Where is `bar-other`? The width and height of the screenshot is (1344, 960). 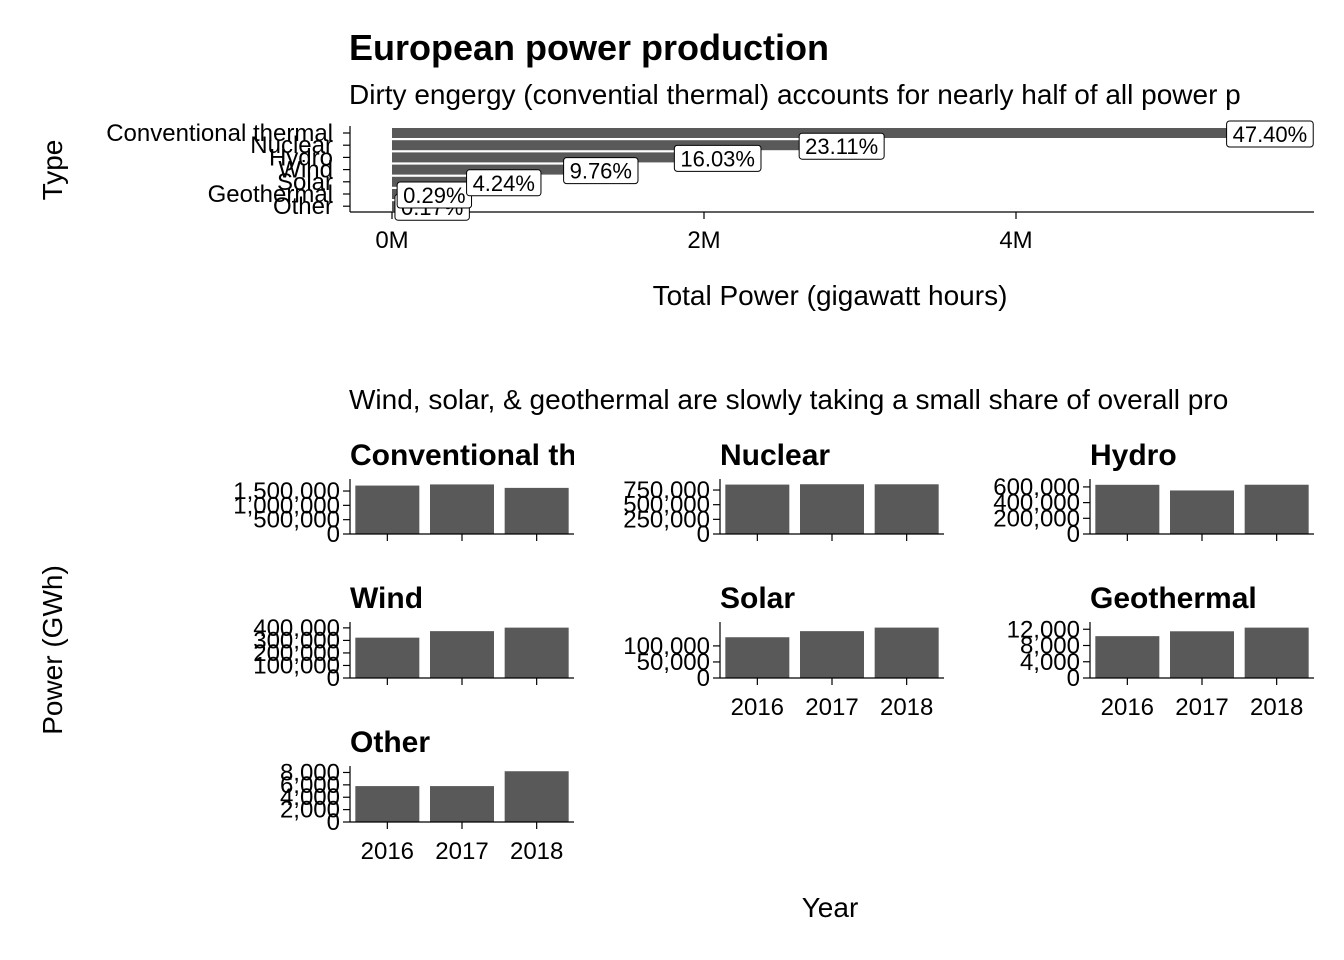
bar-other is located at coordinates (393, 206).